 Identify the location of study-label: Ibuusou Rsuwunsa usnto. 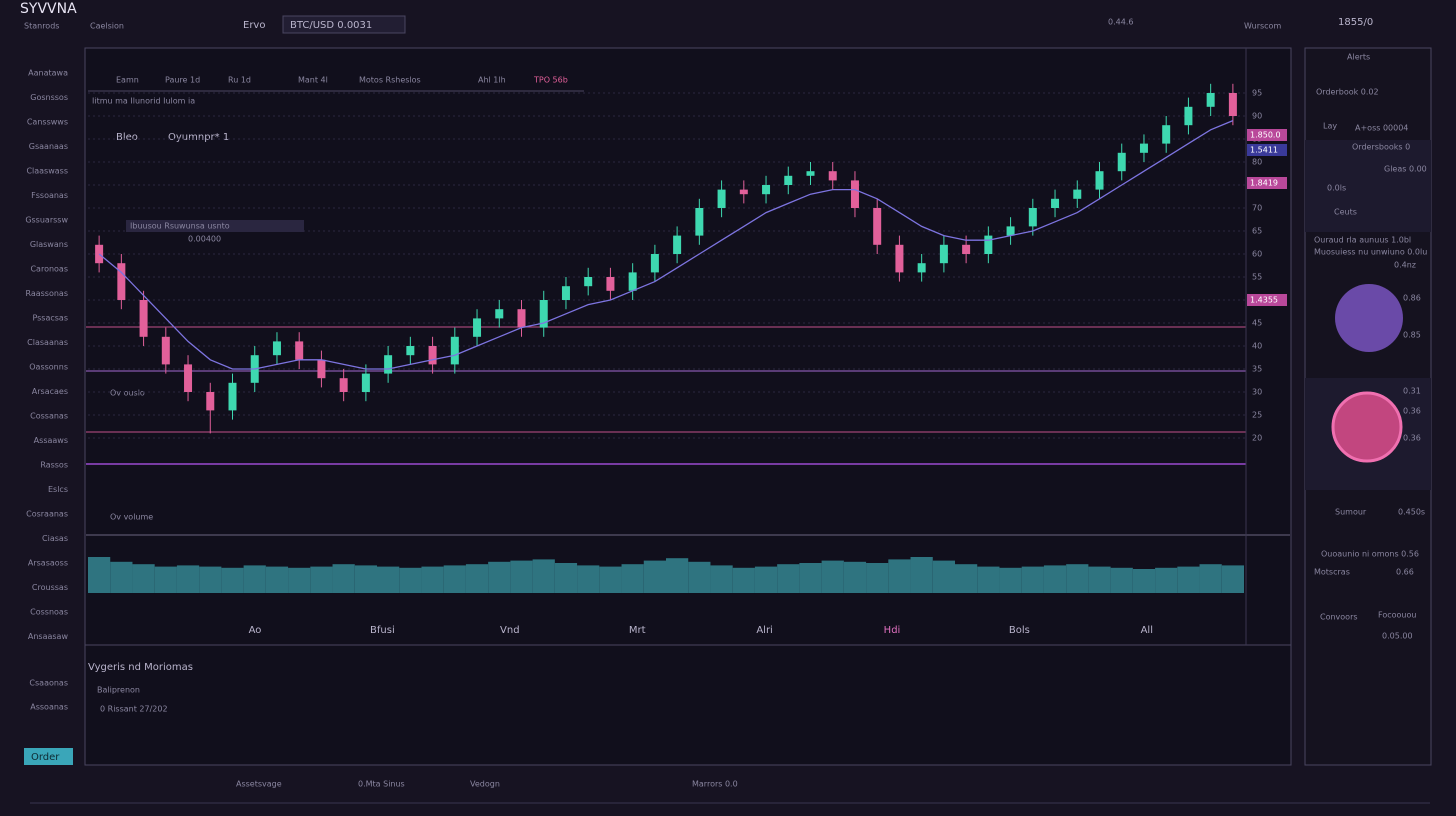
(180, 226).